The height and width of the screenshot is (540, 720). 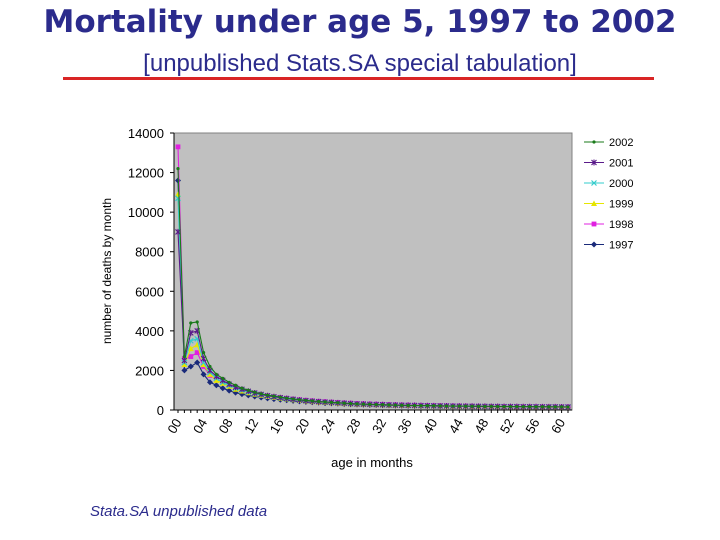 I want to click on y-tick-label: 8000, so click(x=149, y=252).